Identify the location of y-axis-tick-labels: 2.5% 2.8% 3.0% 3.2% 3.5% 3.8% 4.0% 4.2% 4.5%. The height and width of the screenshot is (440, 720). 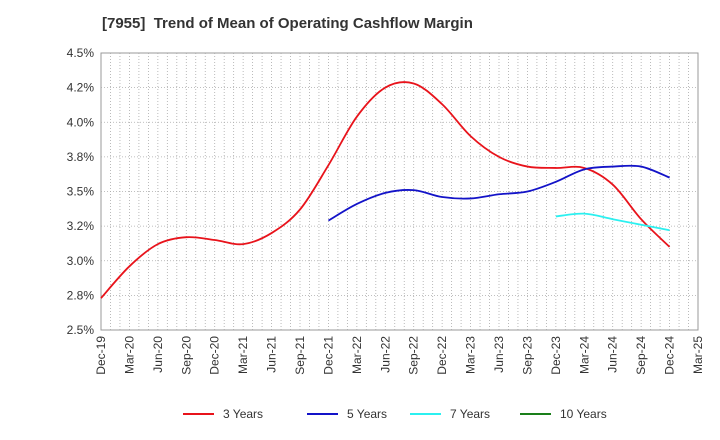
(81, 191).